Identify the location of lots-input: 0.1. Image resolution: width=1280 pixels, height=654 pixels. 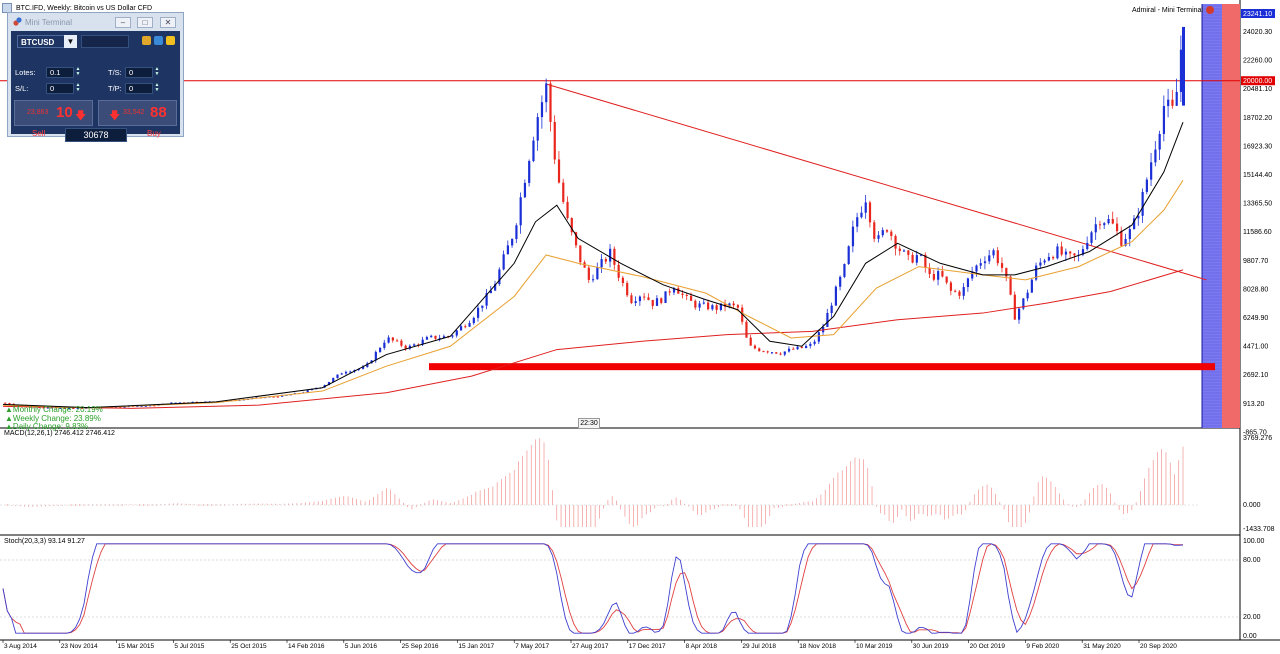
(60, 72).